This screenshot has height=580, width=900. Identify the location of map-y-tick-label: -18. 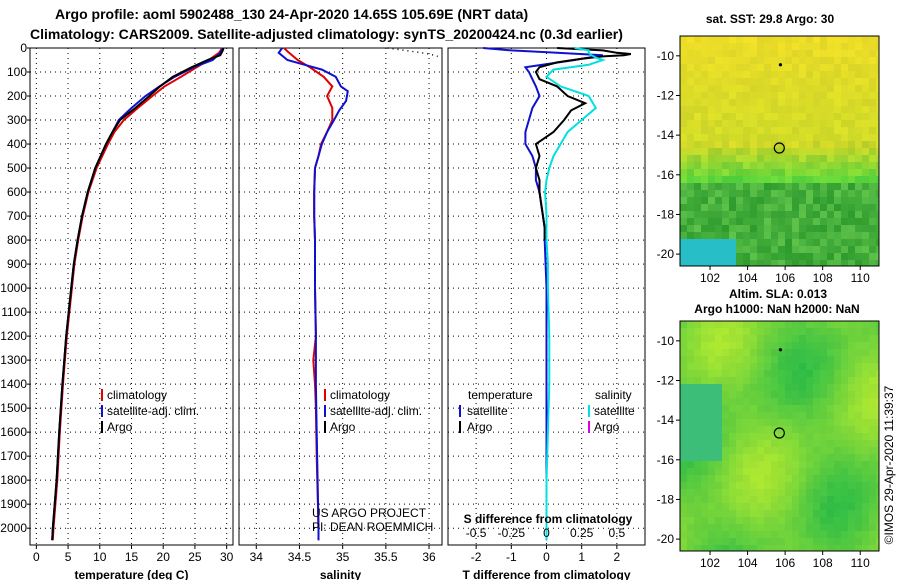
(666, 214).